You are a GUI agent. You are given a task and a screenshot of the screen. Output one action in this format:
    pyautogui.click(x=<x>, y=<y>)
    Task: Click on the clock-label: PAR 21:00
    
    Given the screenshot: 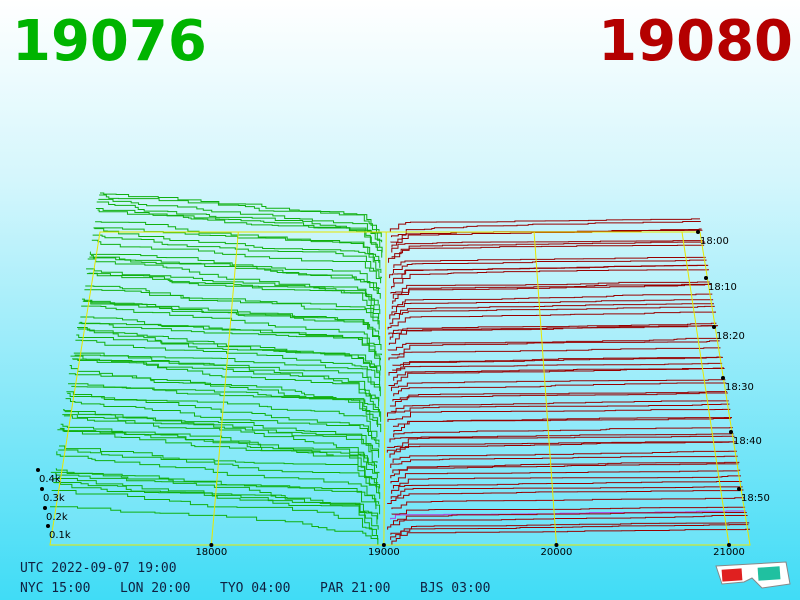 What is the action you would take?
    pyautogui.click(x=355, y=588)
    